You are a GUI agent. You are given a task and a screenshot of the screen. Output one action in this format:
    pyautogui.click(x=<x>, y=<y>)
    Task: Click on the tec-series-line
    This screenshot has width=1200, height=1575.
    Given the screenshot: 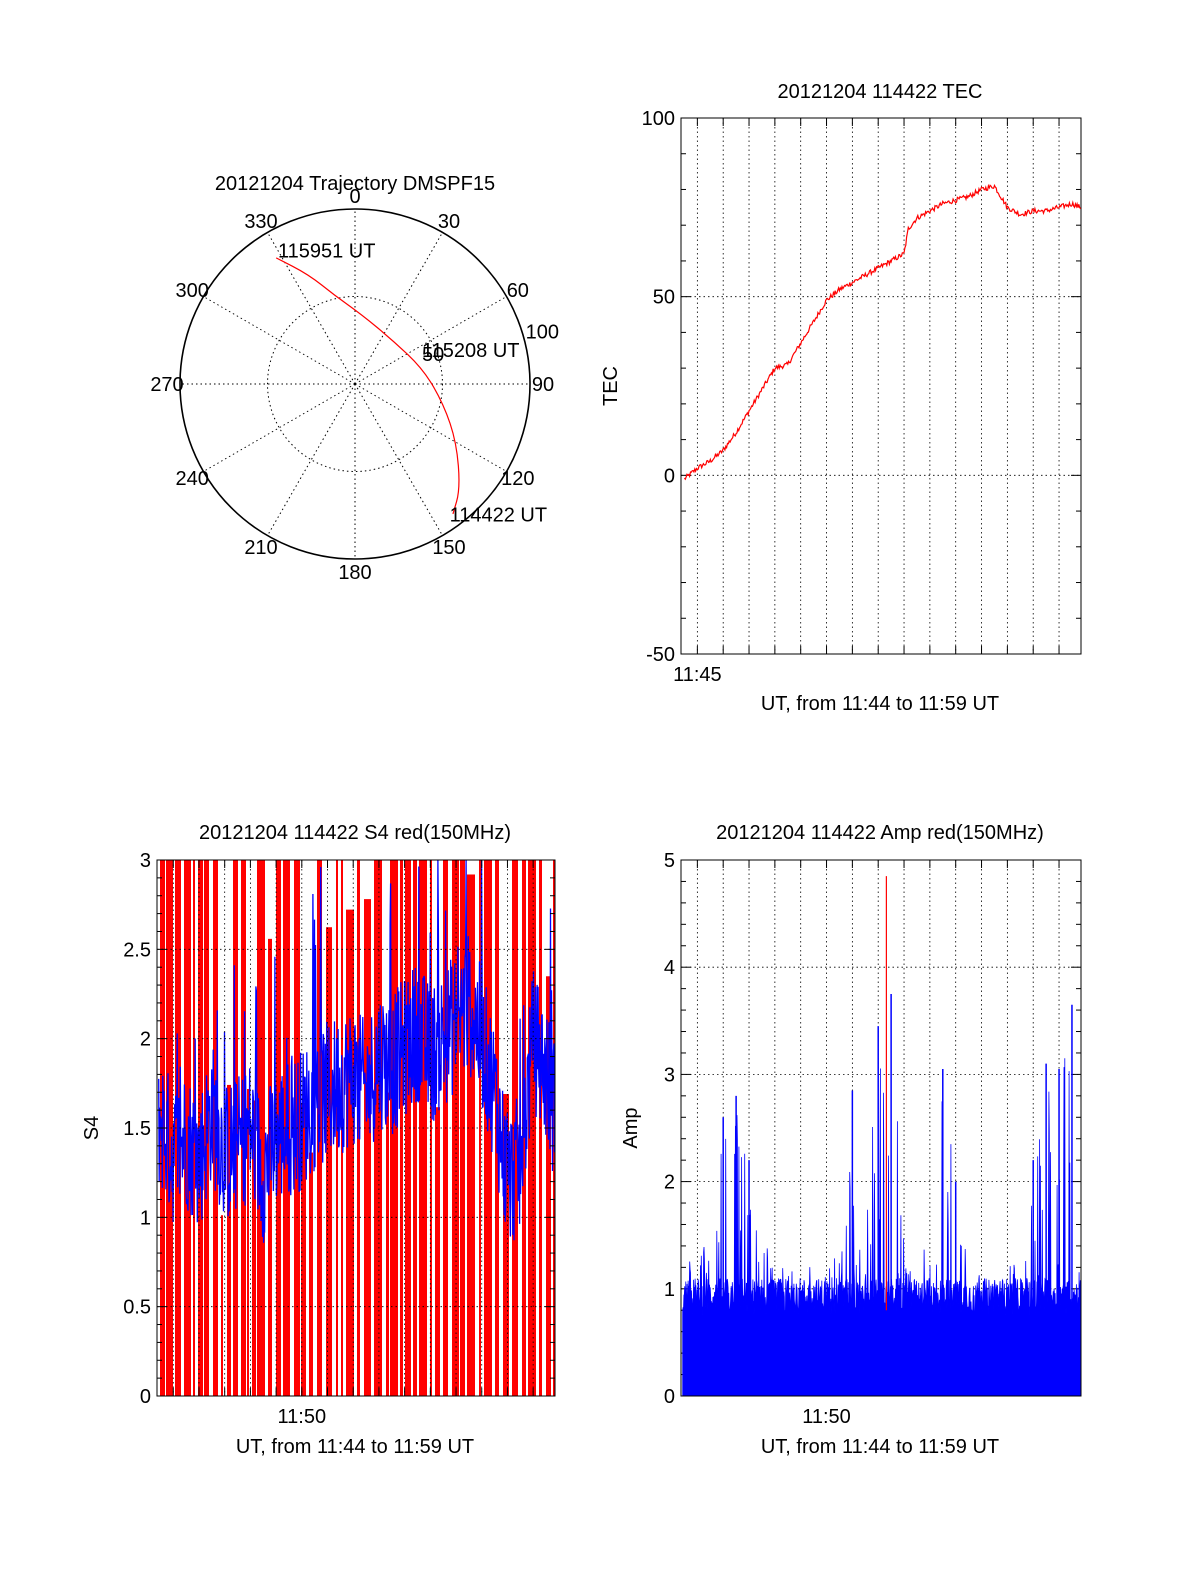 What is the action you would take?
    pyautogui.click(x=882, y=332)
    